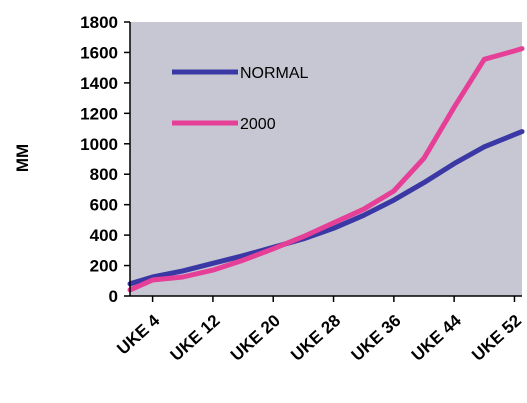 Image resolution: width=527 pixels, height=403 pixels. Describe the element at coordinates (104, 235) in the screenshot. I see `y-tick-label: 400` at that location.